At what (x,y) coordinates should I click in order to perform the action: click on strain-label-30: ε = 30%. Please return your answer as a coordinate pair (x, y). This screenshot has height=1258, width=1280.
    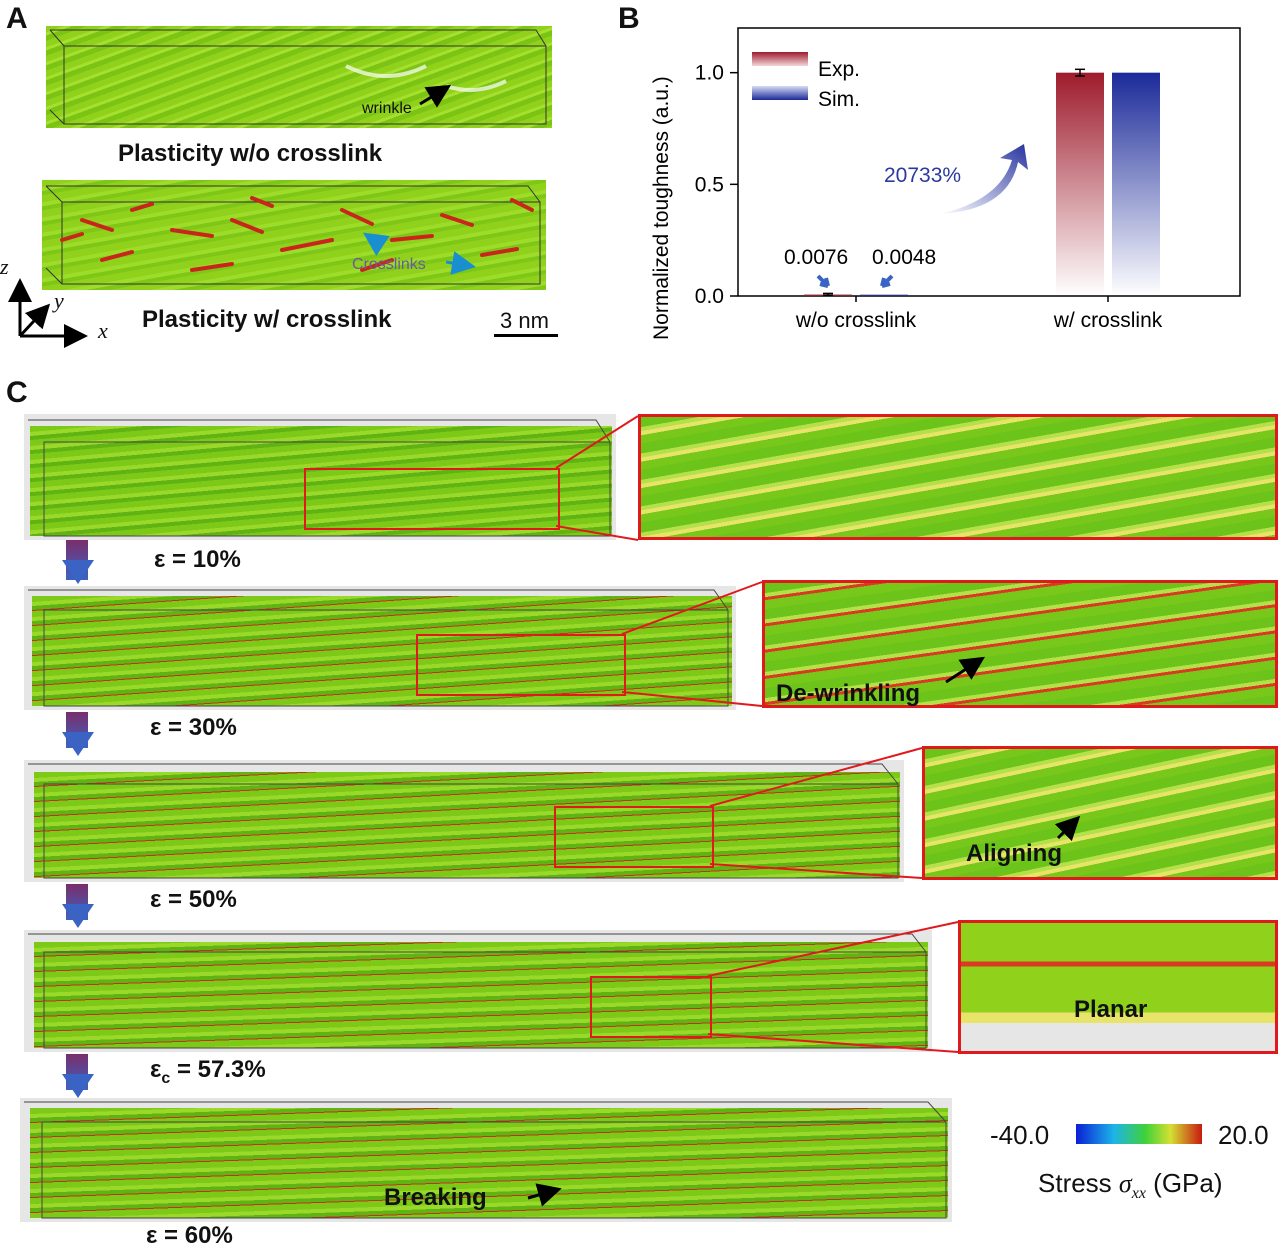
    Looking at the image, I should click on (193, 727).